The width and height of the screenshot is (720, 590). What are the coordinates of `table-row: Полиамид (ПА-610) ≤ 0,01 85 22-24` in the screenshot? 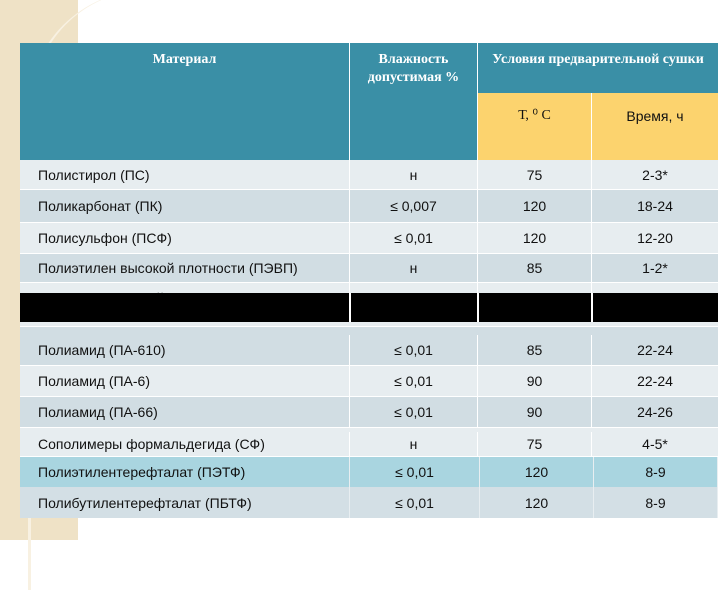 It's located at (369, 346).